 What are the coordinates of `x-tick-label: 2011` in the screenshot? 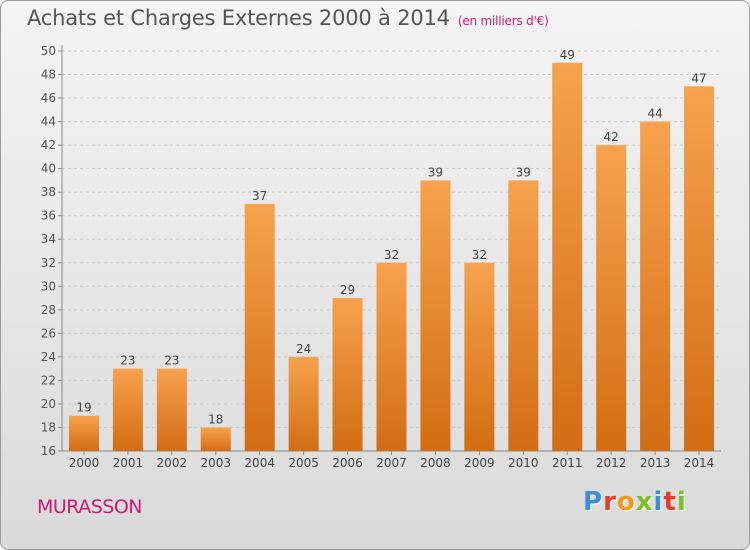 It's located at (567, 463).